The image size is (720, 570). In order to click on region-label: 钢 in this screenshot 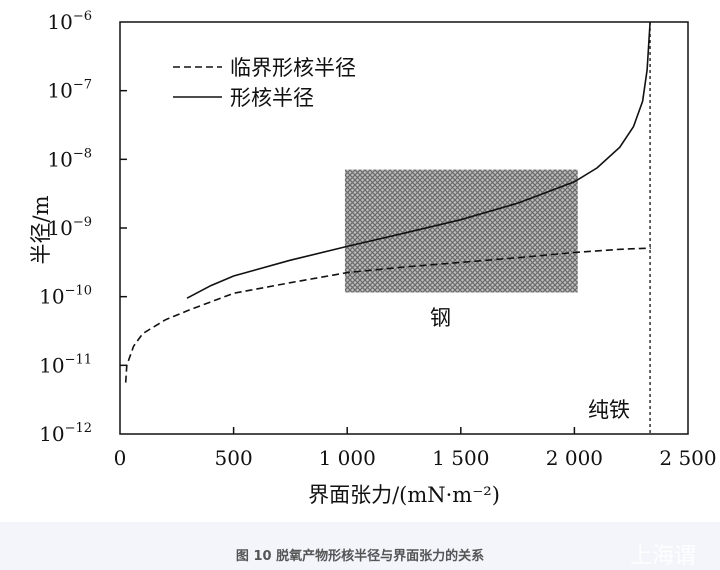, I will do `click(440, 318)`.